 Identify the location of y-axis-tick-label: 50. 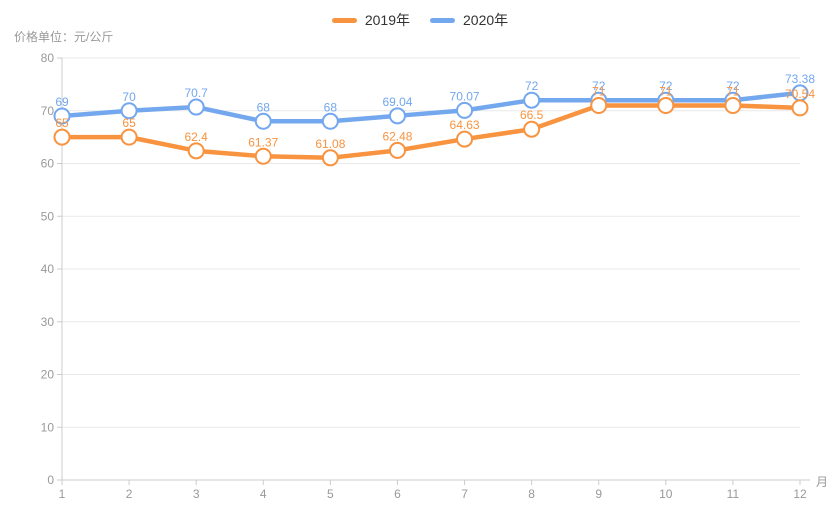
(48, 216).